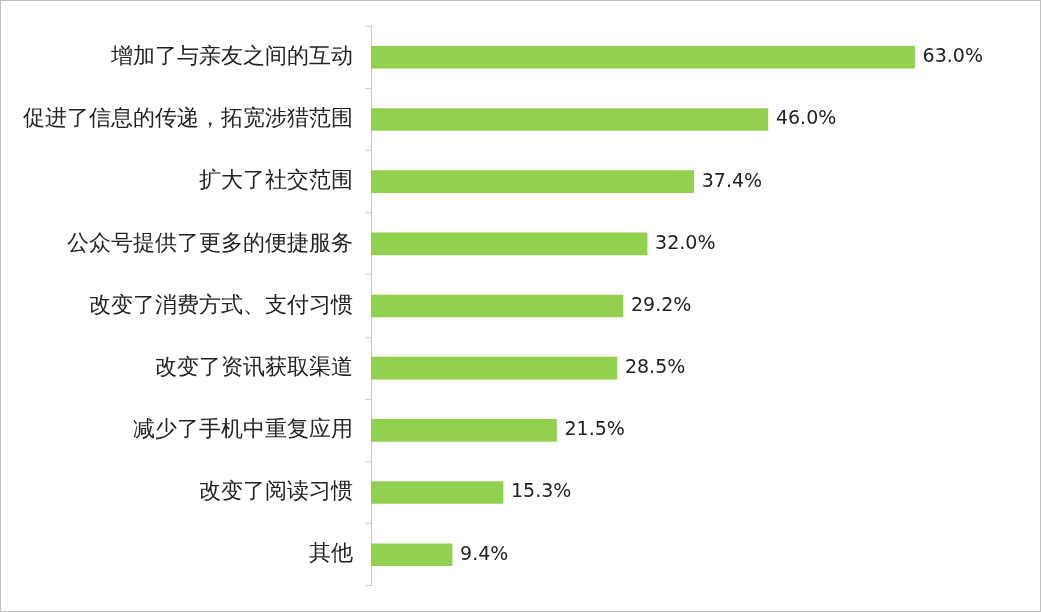 This screenshot has height=612, width=1041. What do you see at coordinates (732, 179) in the screenshot?
I see `data-label: 37.4%` at bounding box center [732, 179].